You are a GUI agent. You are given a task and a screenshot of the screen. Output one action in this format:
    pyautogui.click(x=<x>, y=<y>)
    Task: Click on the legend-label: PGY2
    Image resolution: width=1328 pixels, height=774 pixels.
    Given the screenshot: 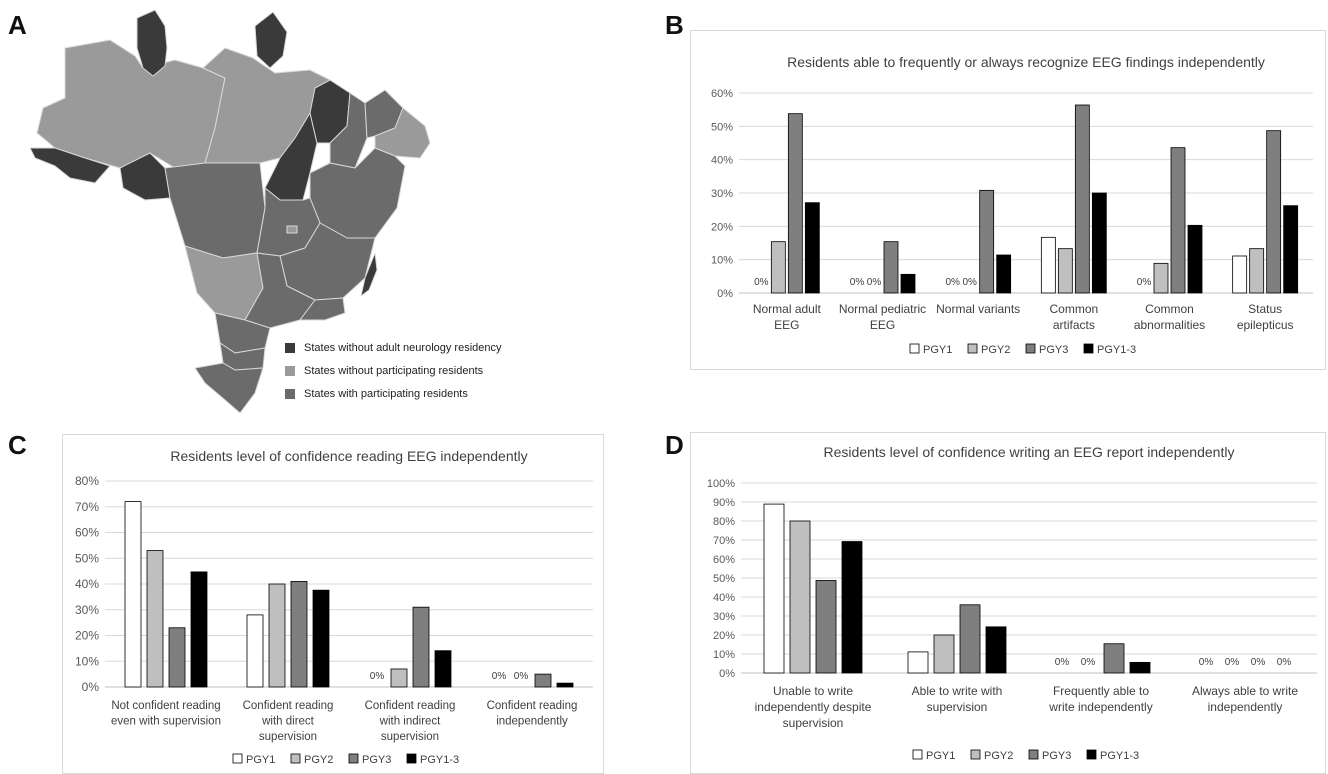 What is the action you would take?
    pyautogui.click(x=995, y=350)
    